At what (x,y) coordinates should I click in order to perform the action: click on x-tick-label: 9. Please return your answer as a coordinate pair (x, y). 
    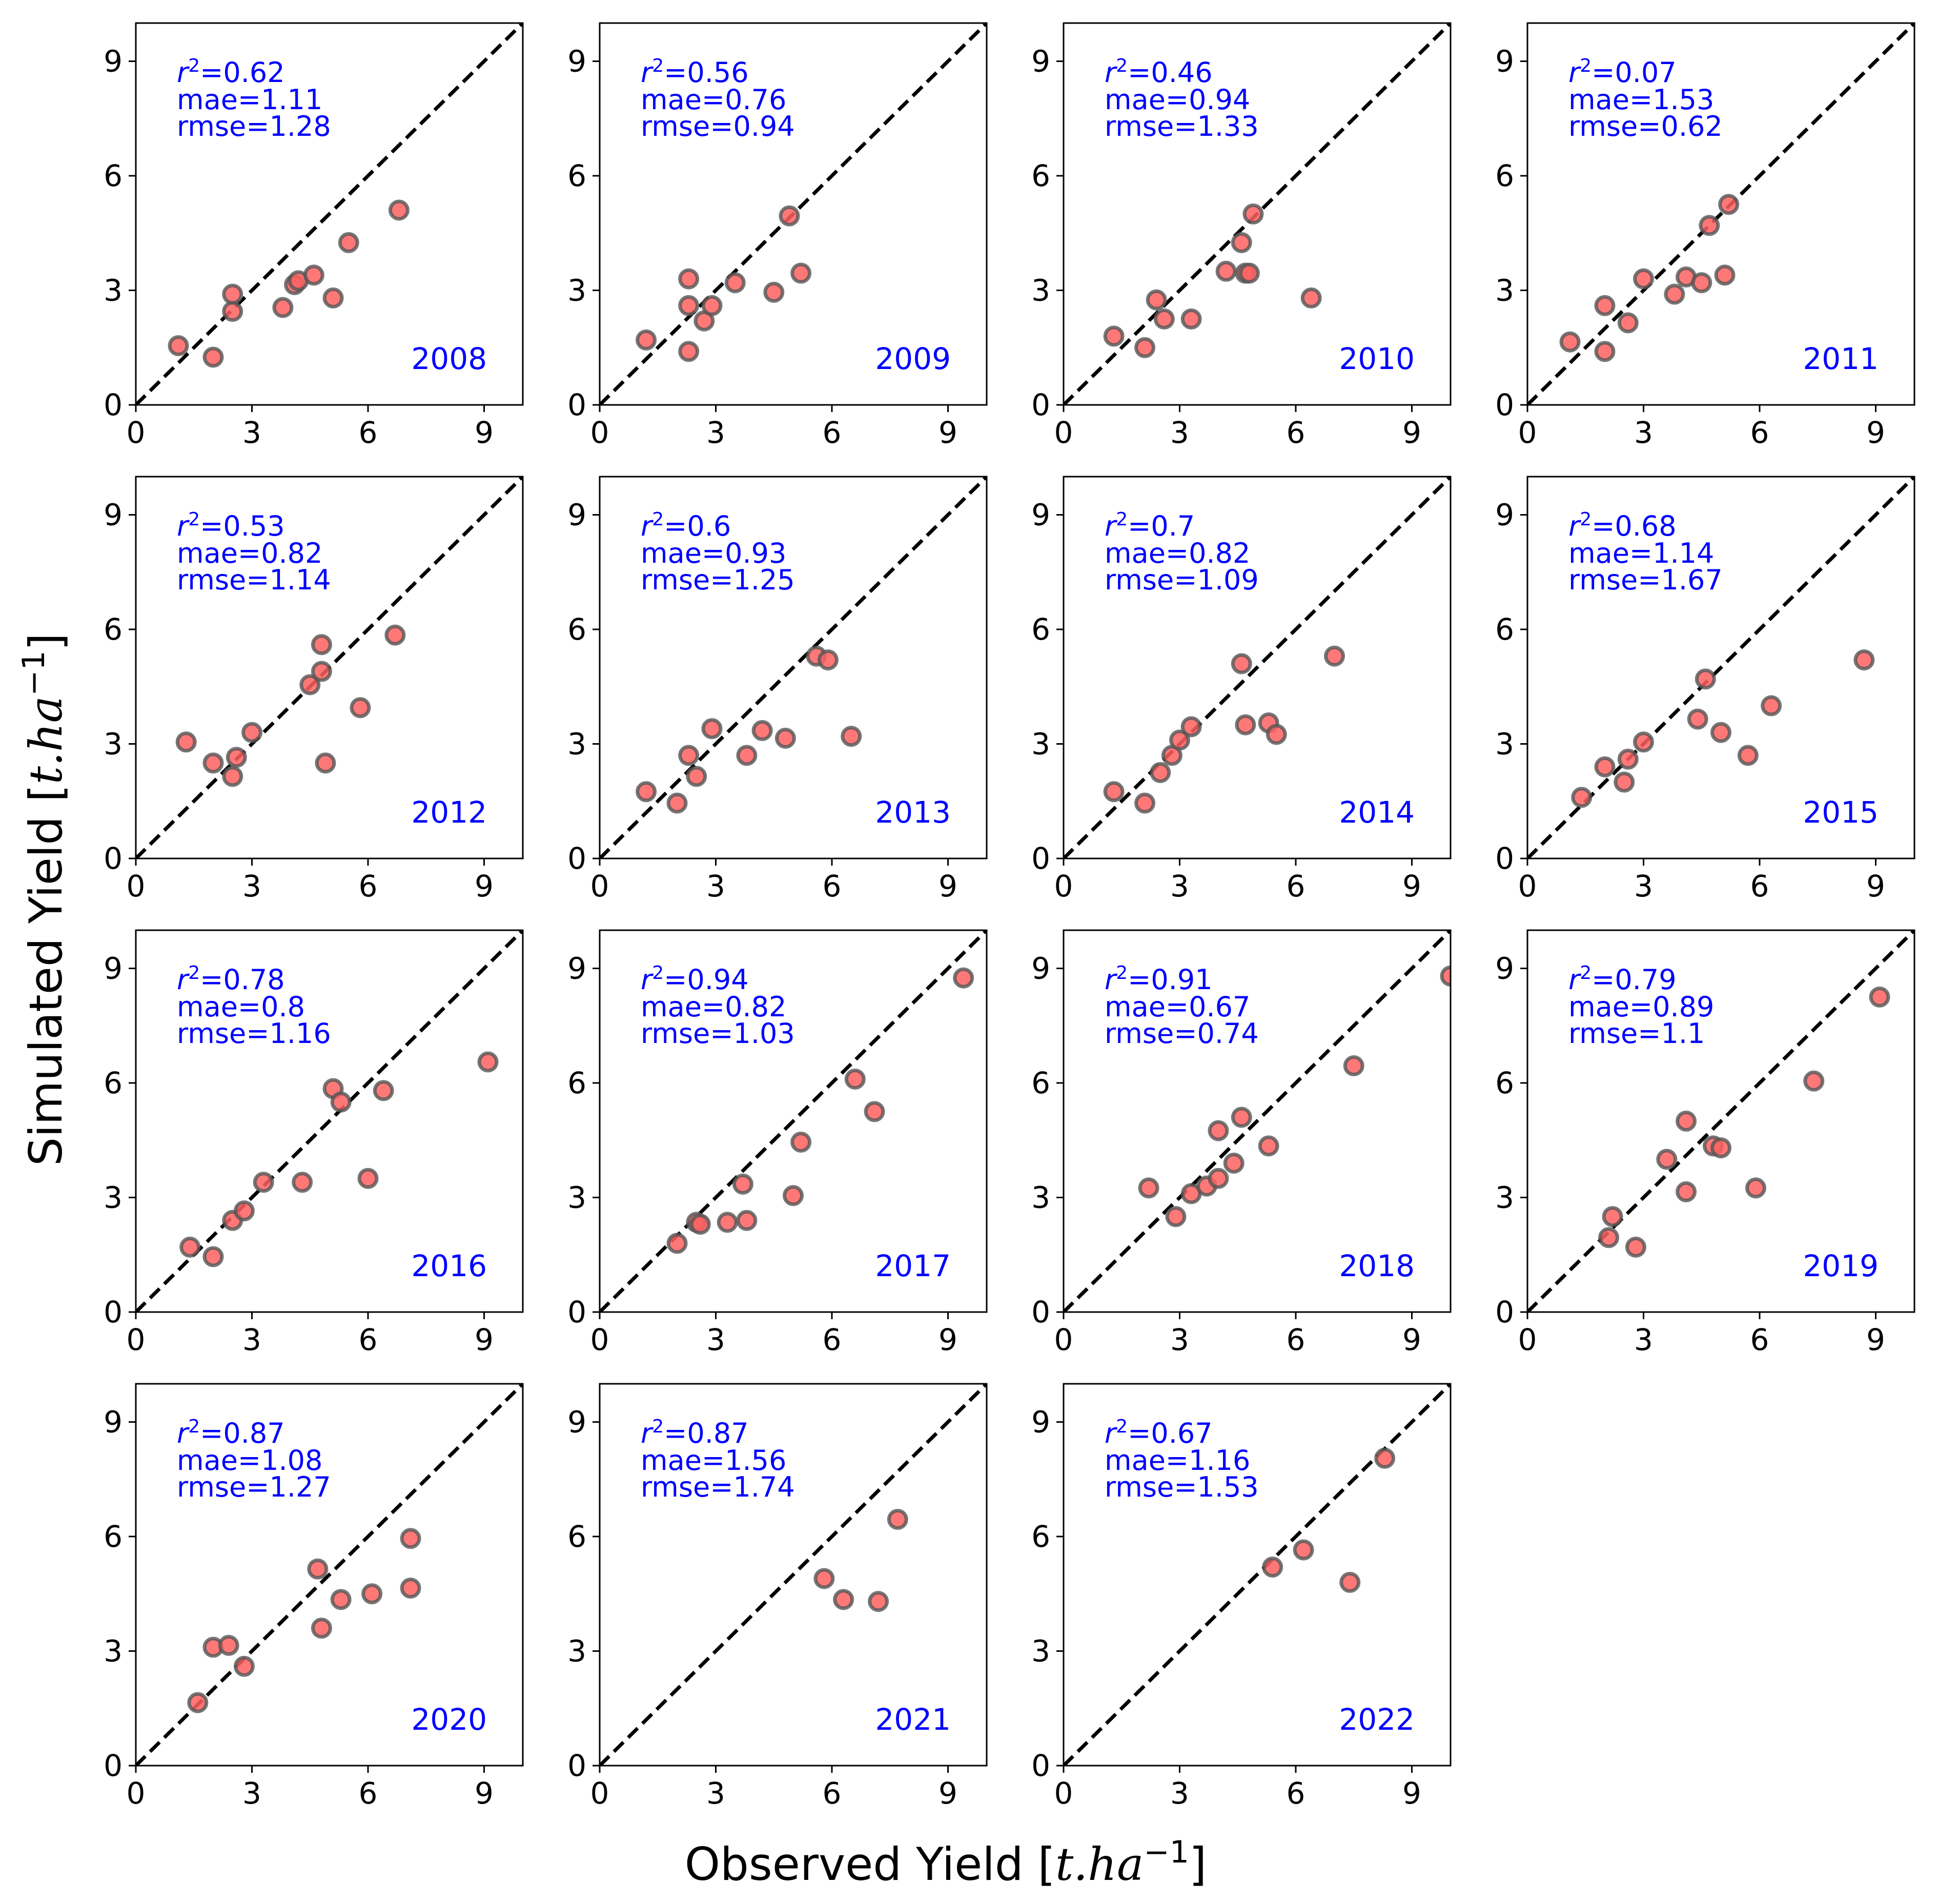
    Looking at the image, I should click on (1411, 432).